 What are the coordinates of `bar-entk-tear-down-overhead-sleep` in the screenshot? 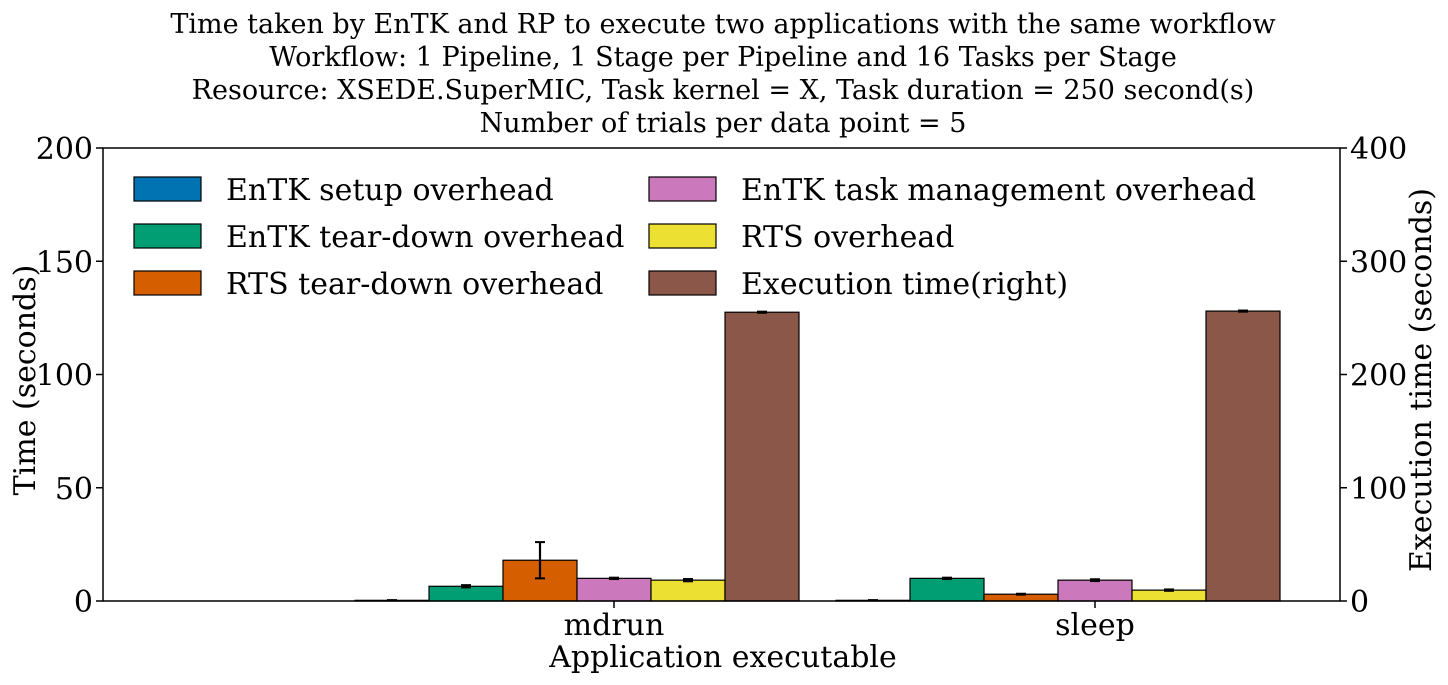 It's located at (947, 589).